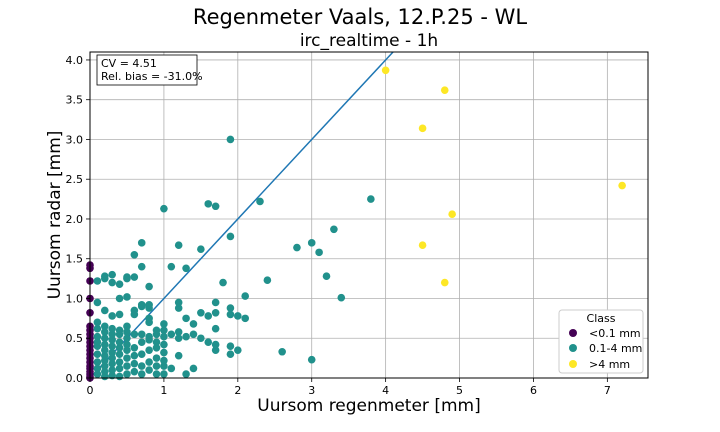  Describe the element at coordinates (75, 60) in the screenshot. I see `y-tick-label: 4.0` at that location.